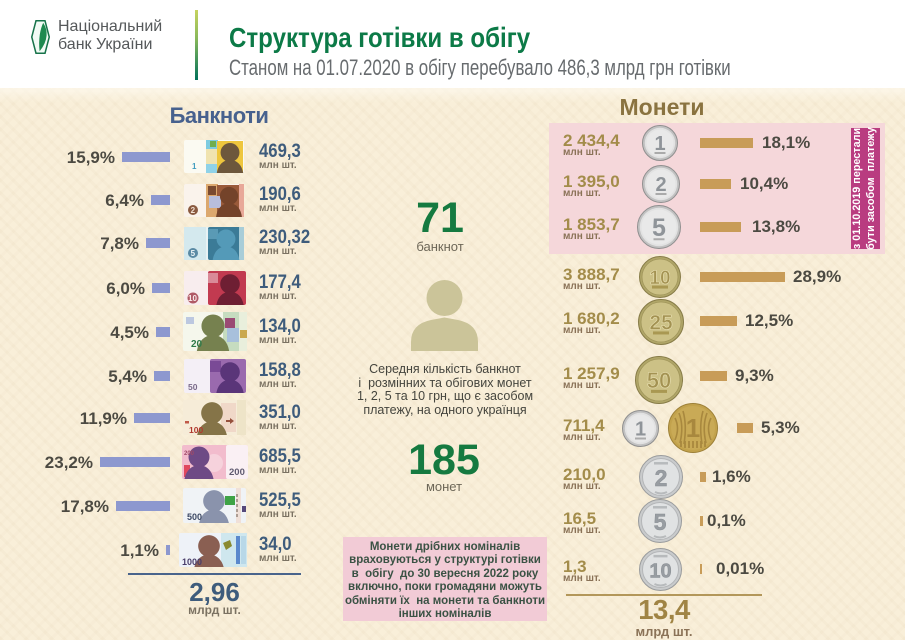 This screenshot has width=905, height=640. What do you see at coordinates (197, 344) in the screenshot?
I see `svg-text: 20` at bounding box center [197, 344].